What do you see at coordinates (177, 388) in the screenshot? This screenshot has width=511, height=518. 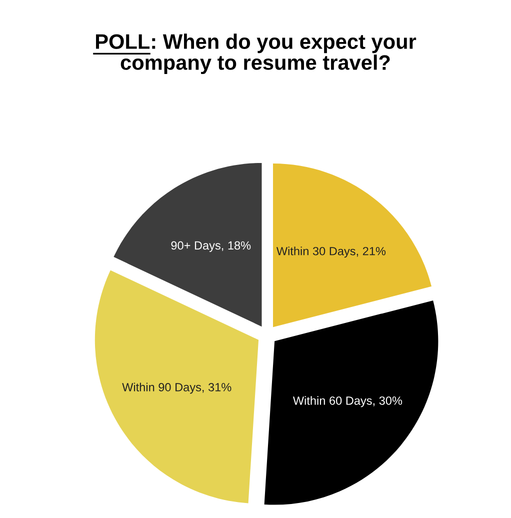 I see `slice-label: Within 90 Days, 31%` at bounding box center [177, 388].